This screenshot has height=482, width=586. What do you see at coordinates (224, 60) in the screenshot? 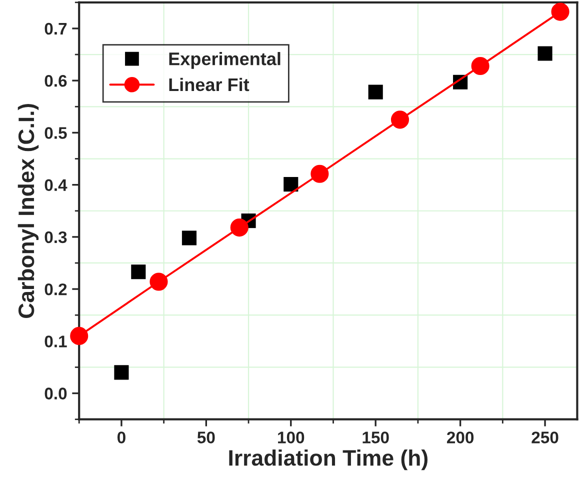
I see `legend-label: Experimental` at bounding box center [224, 60].